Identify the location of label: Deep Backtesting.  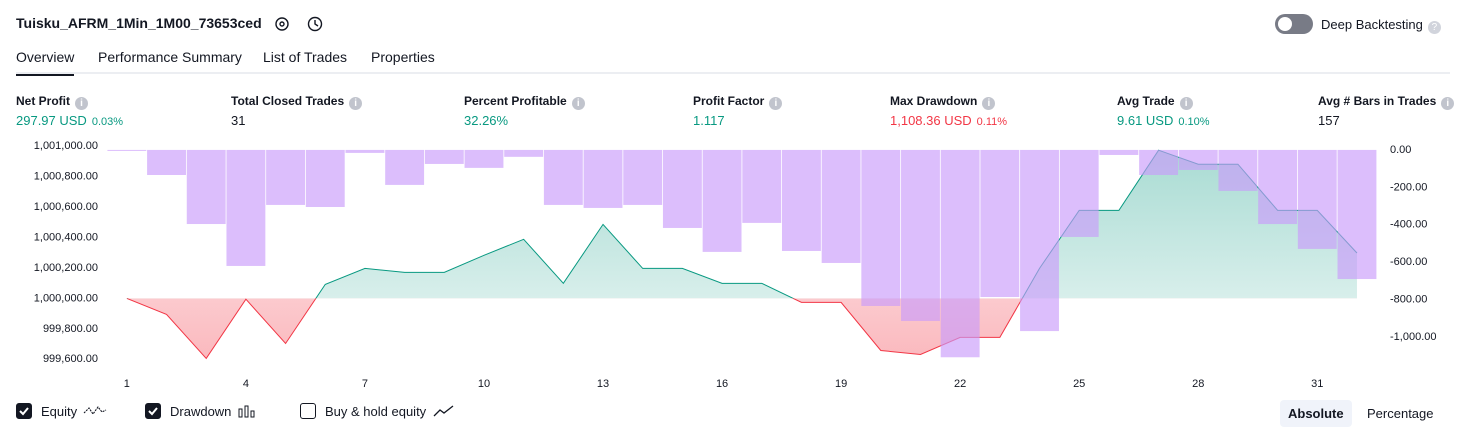
(1372, 24).